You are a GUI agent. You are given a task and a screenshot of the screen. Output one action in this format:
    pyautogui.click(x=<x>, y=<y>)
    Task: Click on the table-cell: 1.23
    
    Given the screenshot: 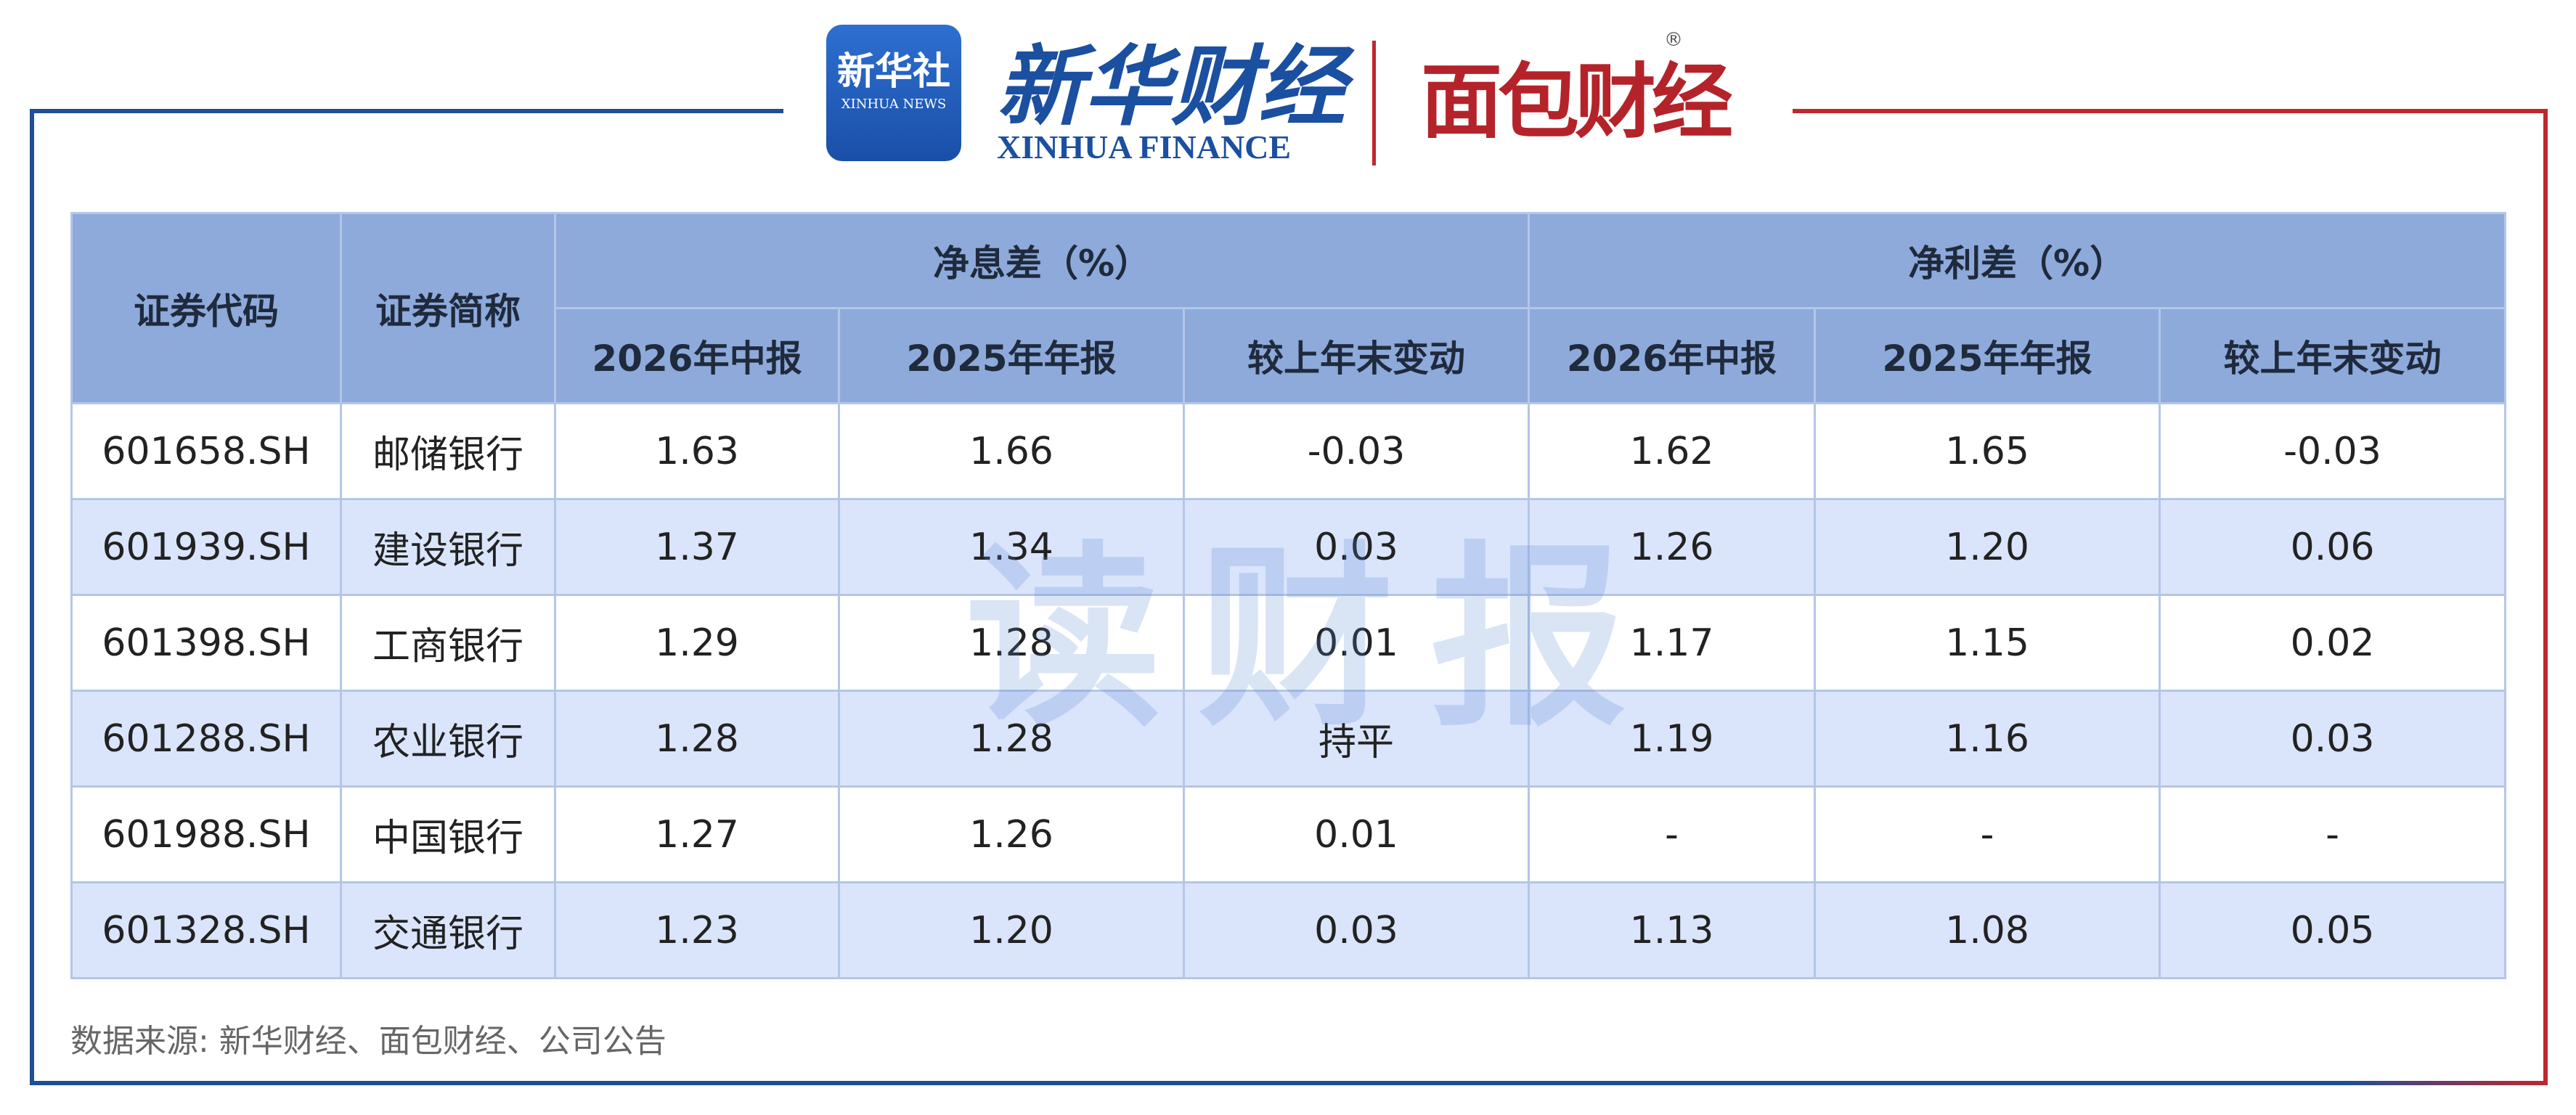 What is the action you would take?
    pyautogui.click(x=697, y=930)
    